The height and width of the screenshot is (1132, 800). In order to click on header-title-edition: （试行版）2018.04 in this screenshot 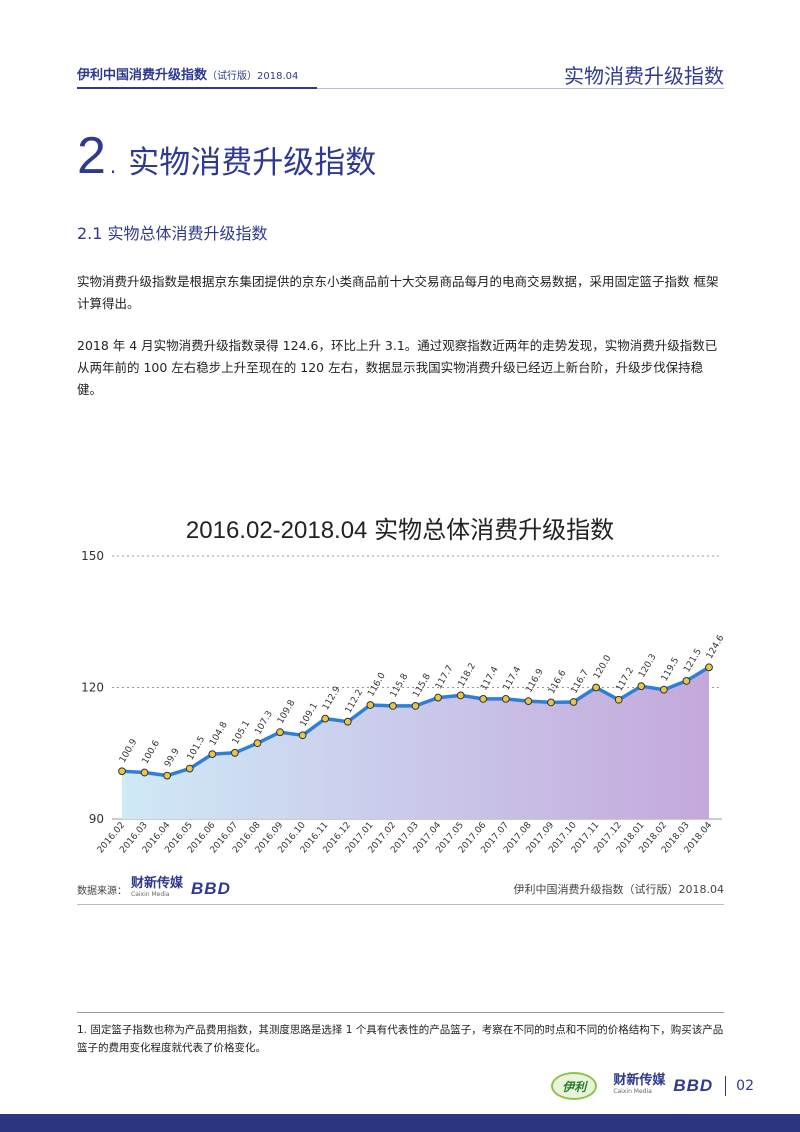, I will do `click(253, 76)`.